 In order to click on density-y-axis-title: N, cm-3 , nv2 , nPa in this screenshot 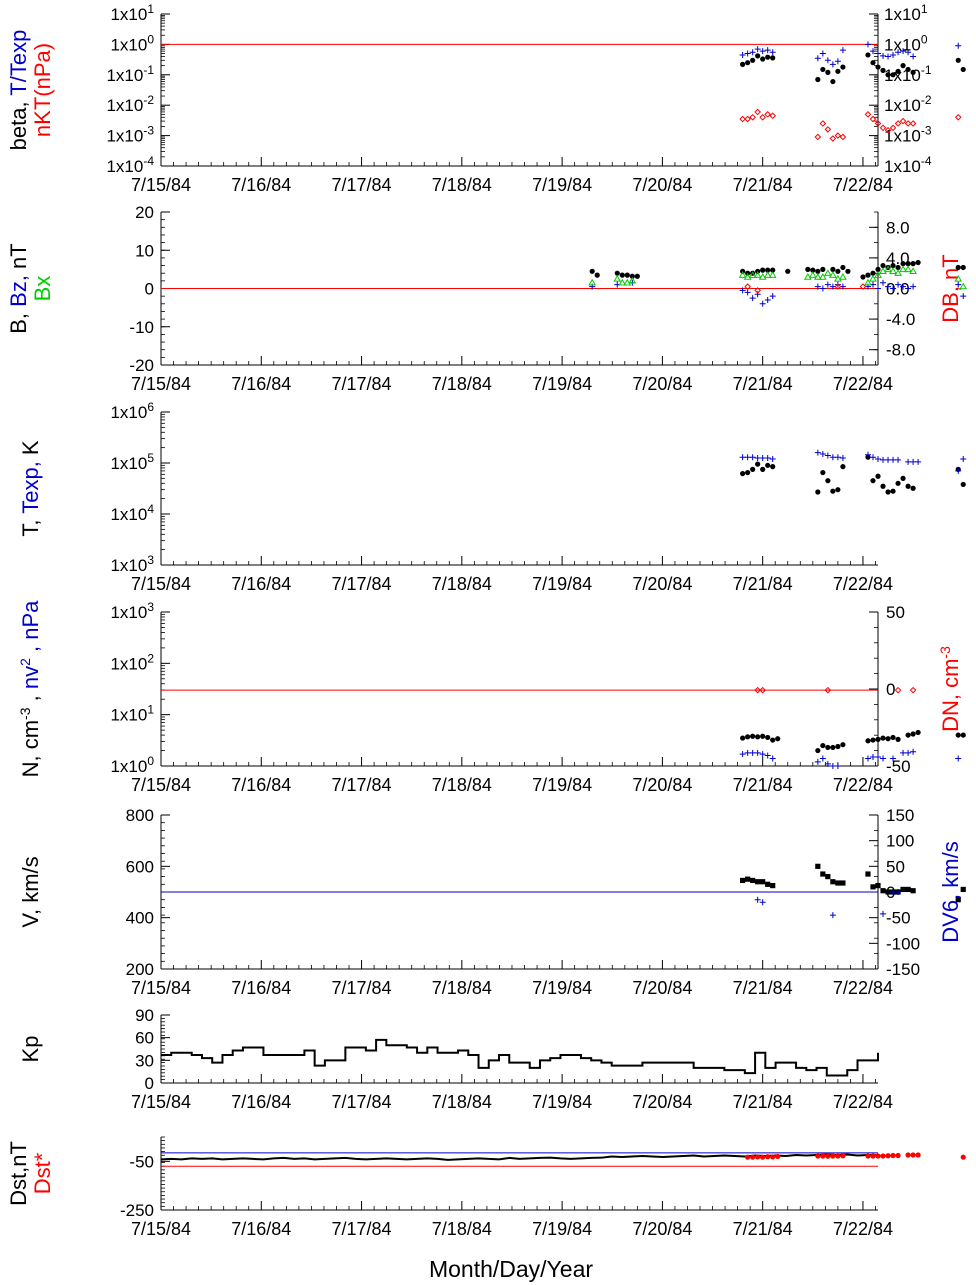, I will do `click(30, 689)`.